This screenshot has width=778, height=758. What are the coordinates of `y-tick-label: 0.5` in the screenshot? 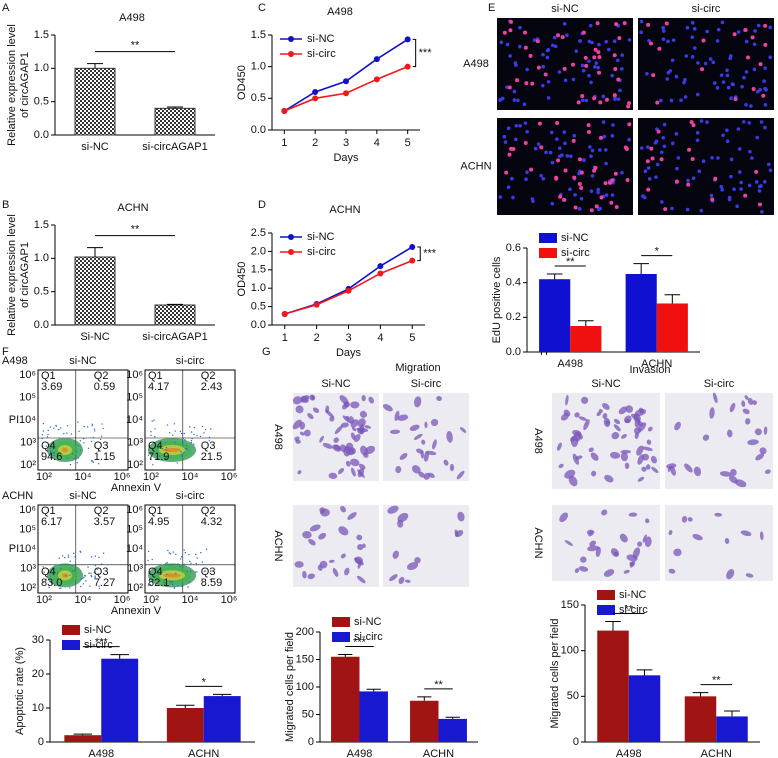 It's located at (258, 307).